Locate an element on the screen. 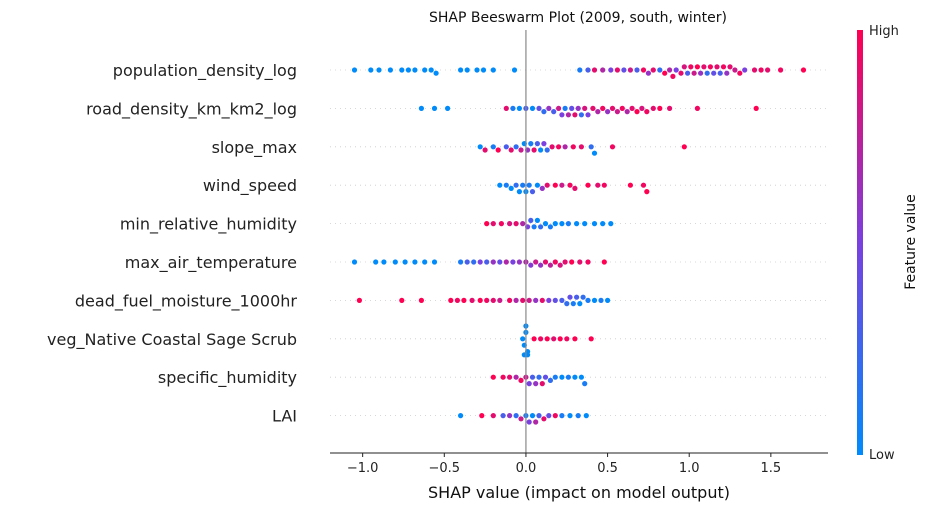  colorbar-high-label: High is located at coordinates (884, 31).